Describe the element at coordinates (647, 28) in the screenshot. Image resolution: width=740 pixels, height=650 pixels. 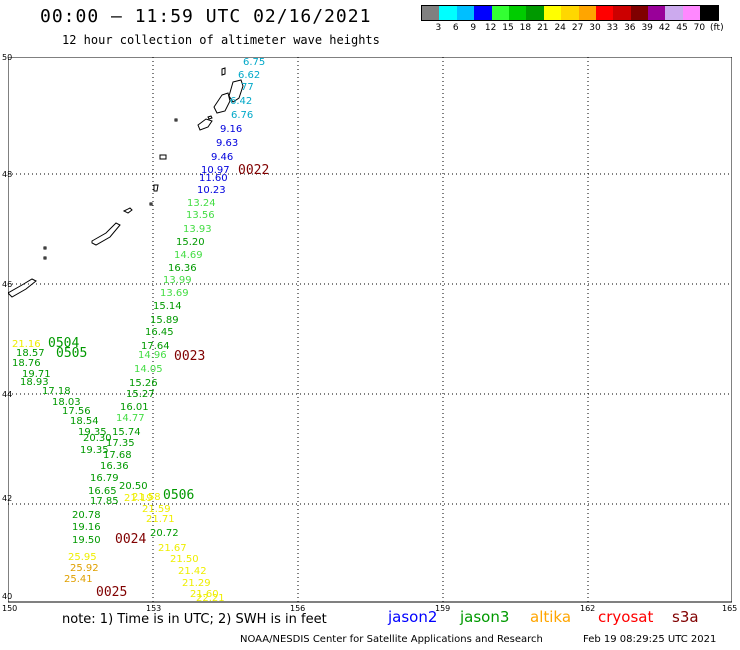
I see `legend-label: 39` at that location.